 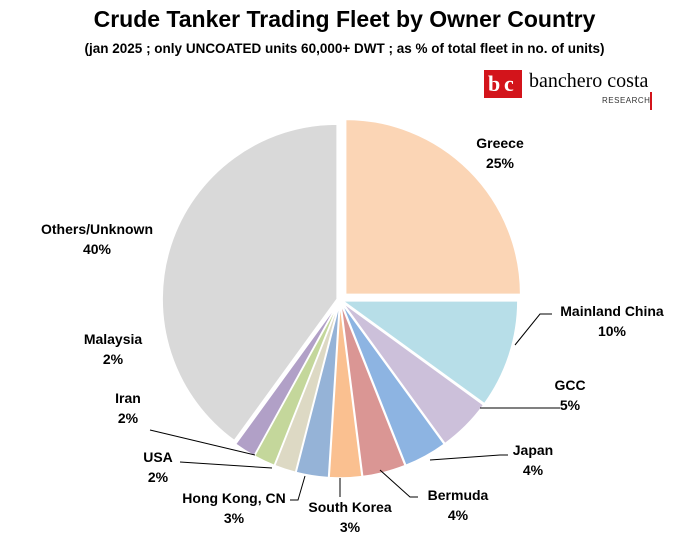 What do you see at coordinates (287, 379) in the screenshot?
I see `pie-slice-malaysia` at bounding box center [287, 379].